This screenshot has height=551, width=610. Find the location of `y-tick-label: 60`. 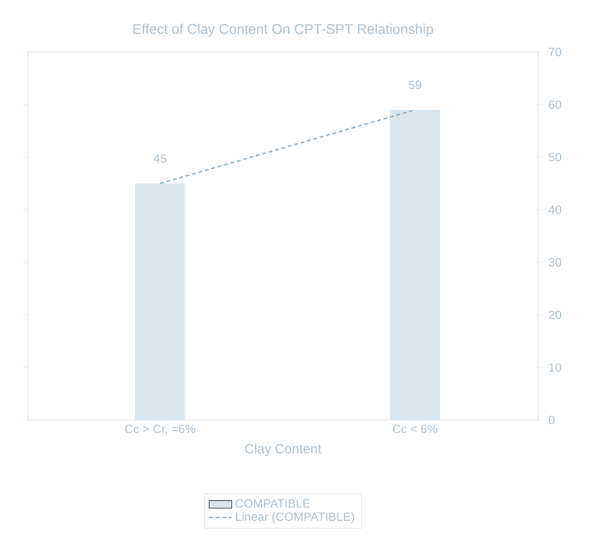

y-tick-label: 60 is located at coordinates (555, 104).